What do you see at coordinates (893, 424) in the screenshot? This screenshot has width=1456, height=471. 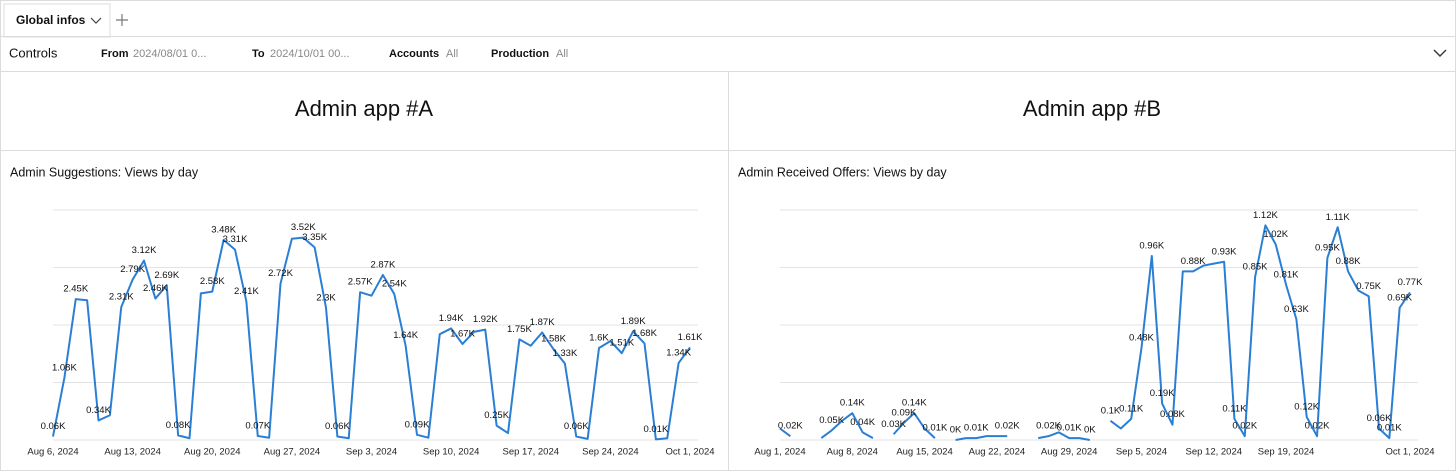 I see `data-label: 0.03K` at bounding box center [893, 424].